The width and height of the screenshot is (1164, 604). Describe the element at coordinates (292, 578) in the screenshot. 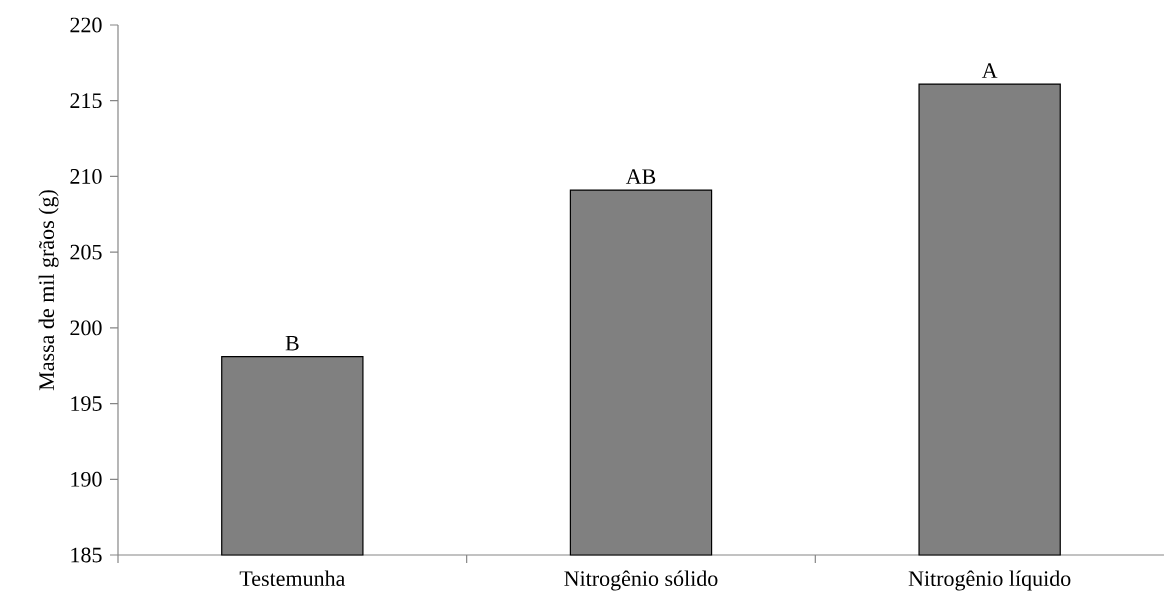

I see `x-tick-label: Testemunha` at that location.